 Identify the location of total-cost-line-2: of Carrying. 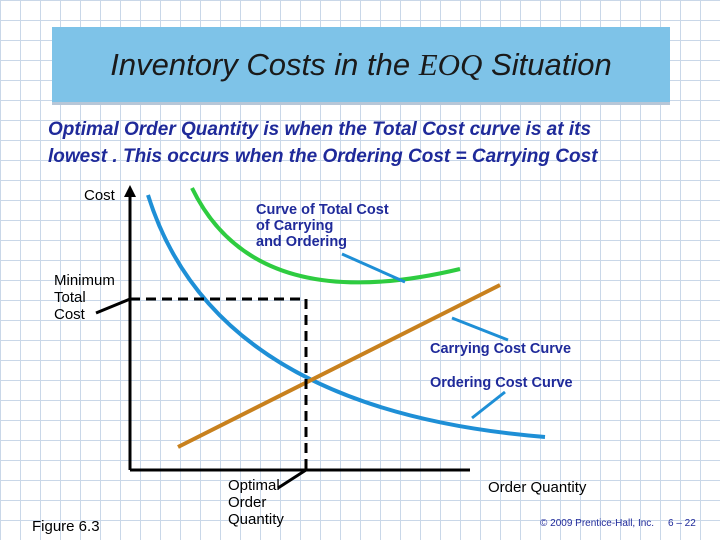
(295, 226).